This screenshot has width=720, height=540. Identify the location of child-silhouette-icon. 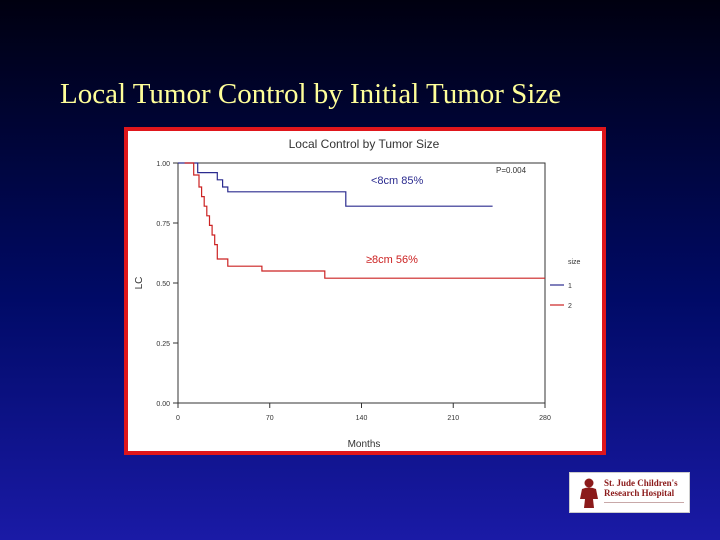
(589, 493).